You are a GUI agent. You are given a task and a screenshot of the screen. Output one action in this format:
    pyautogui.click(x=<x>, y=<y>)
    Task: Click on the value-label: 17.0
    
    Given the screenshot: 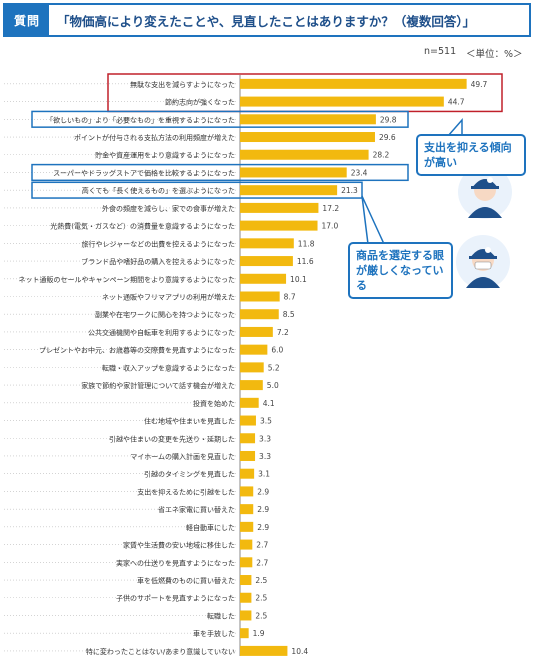 What is the action you would take?
    pyautogui.click(x=330, y=226)
    